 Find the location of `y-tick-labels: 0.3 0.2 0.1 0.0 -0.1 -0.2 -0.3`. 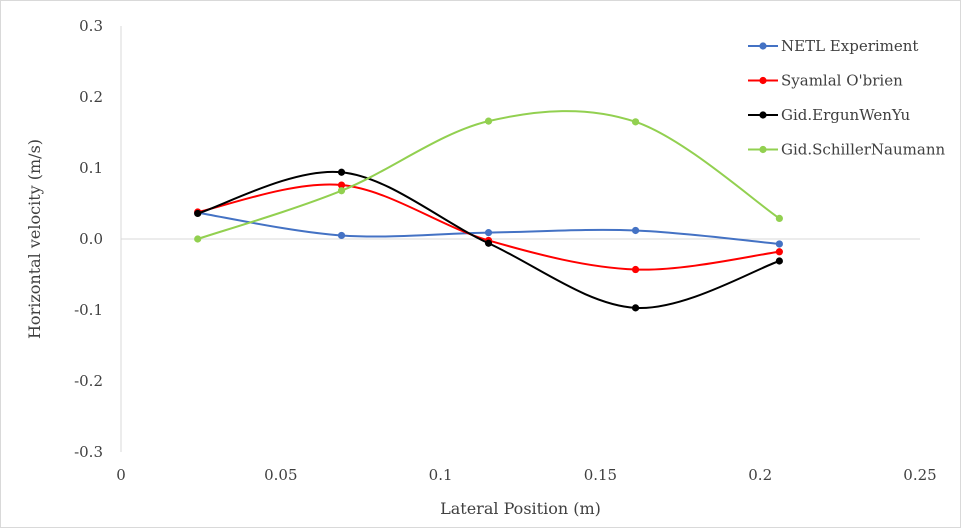

y-tick-labels: 0.3 0.2 0.1 0.0 -0.1 -0.2 -0.3 is located at coordinates (88, 239).